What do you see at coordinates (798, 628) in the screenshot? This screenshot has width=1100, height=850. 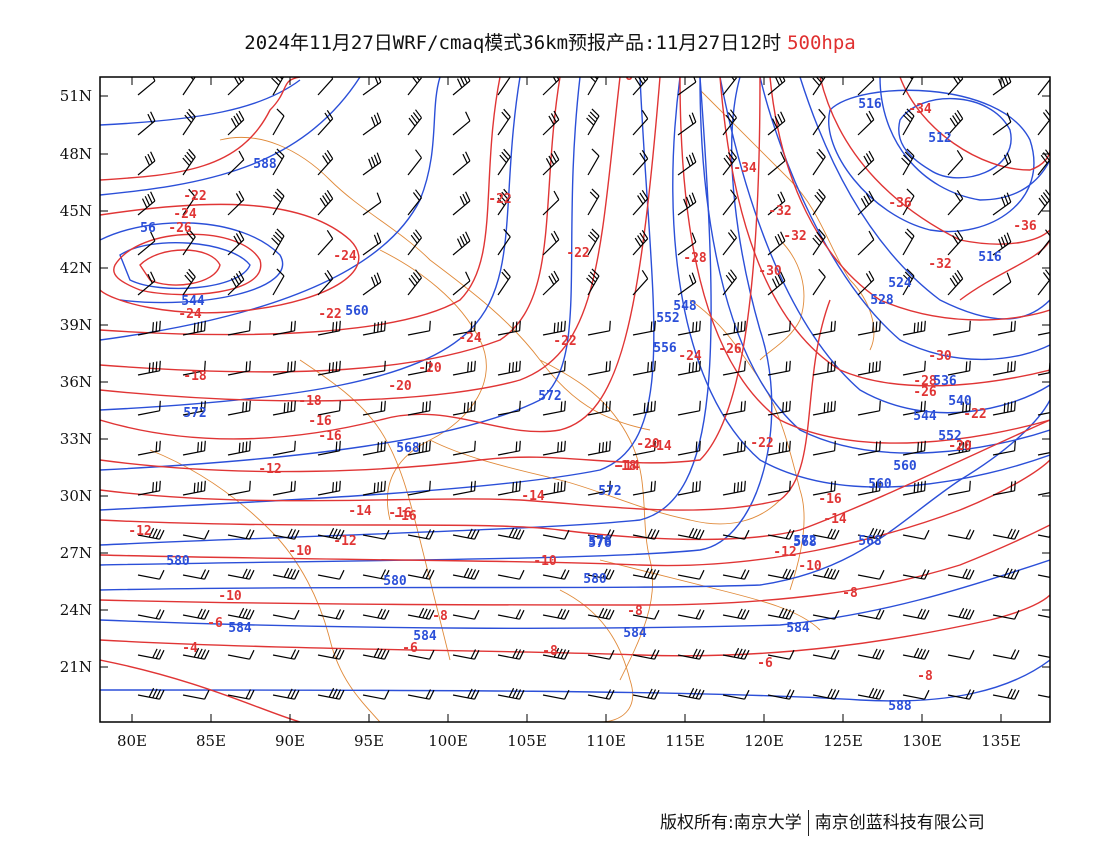 I see `height-label: 584` at bounding box center [798, 628].